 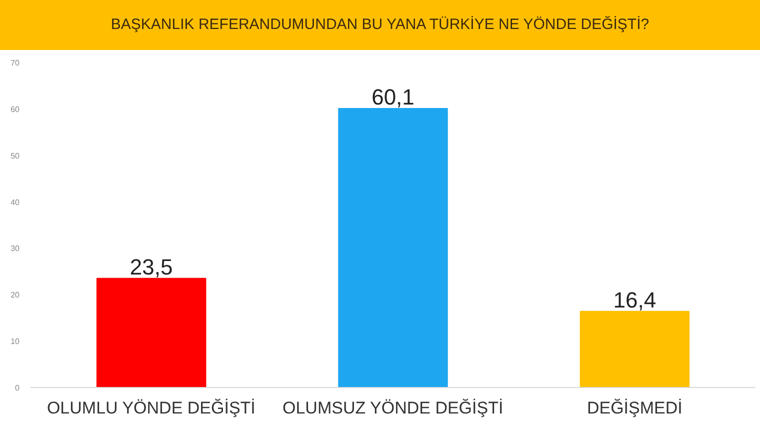 I want to click on x-tick-label: OLUMLU YÖNDE DEĞİŞTİ, so click(x=151, y=408).